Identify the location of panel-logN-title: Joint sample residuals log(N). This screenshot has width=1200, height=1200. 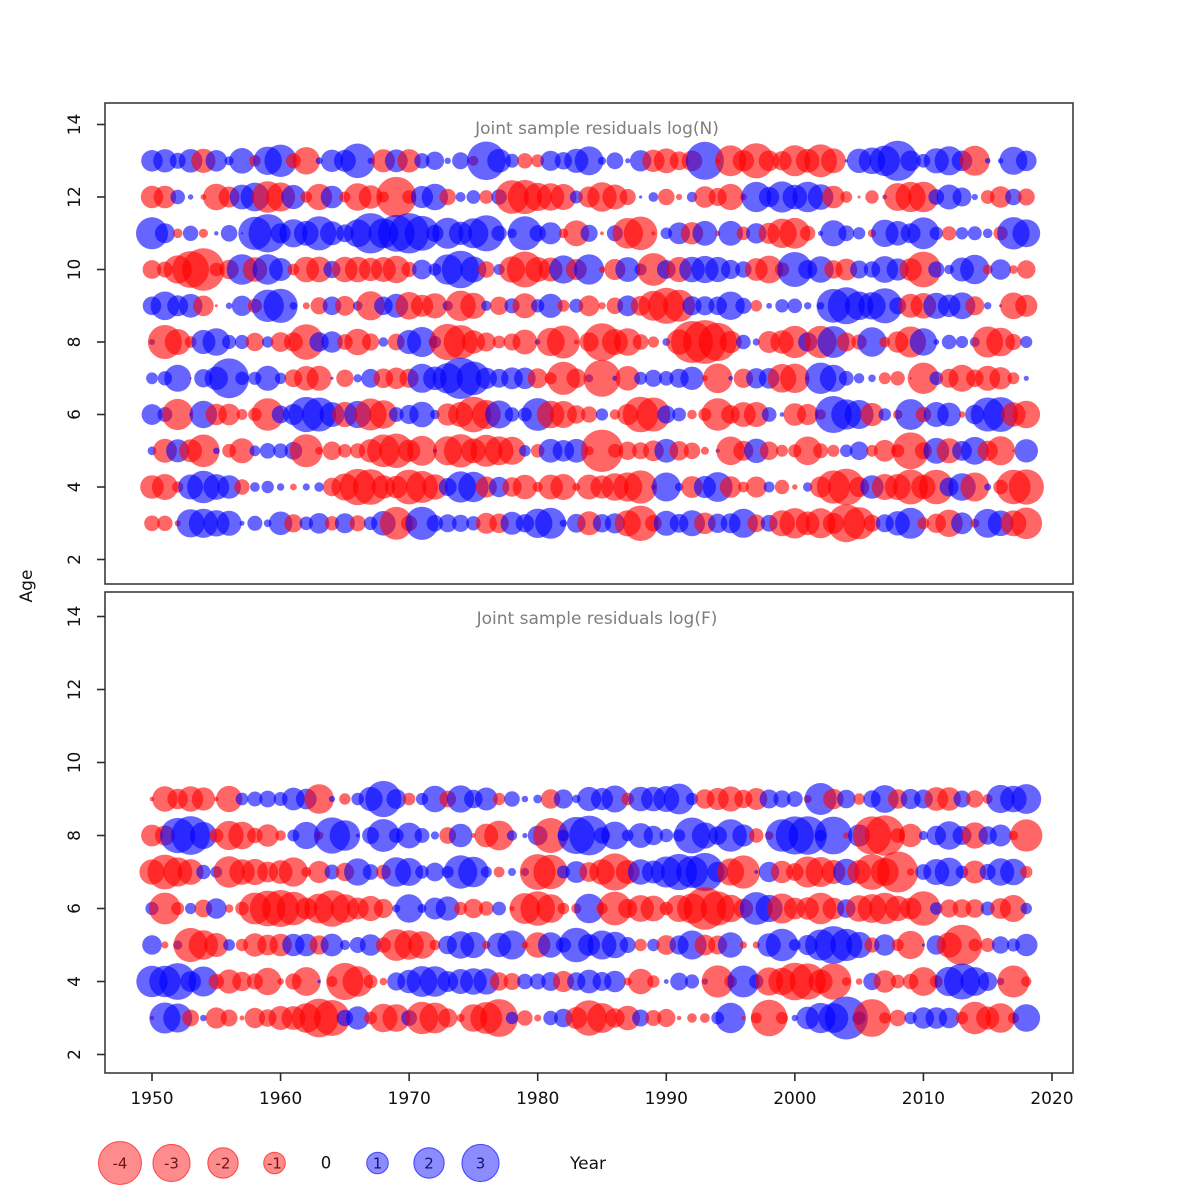
(596, 129).